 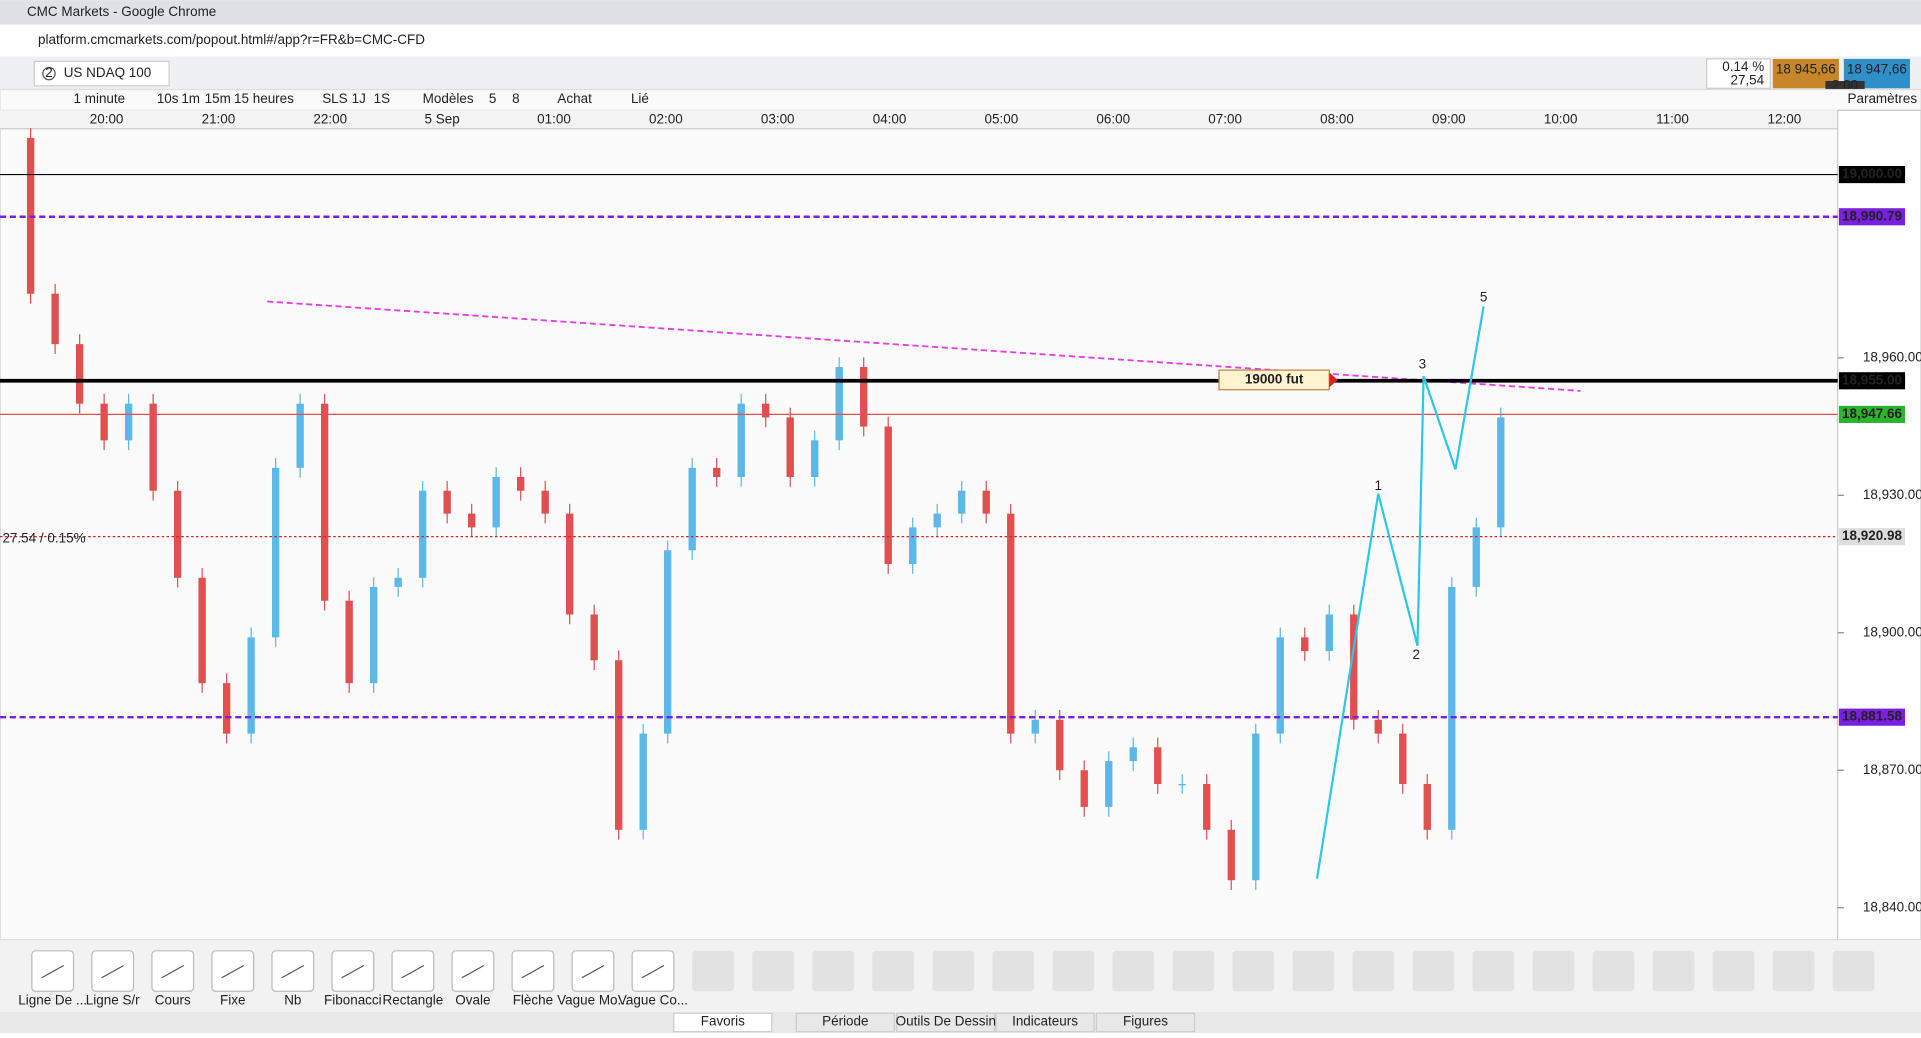 What do you see at coordinates (48, 72) in the screenshot?
I see `instrument-badge: 2` at bounding box center [48, 72].